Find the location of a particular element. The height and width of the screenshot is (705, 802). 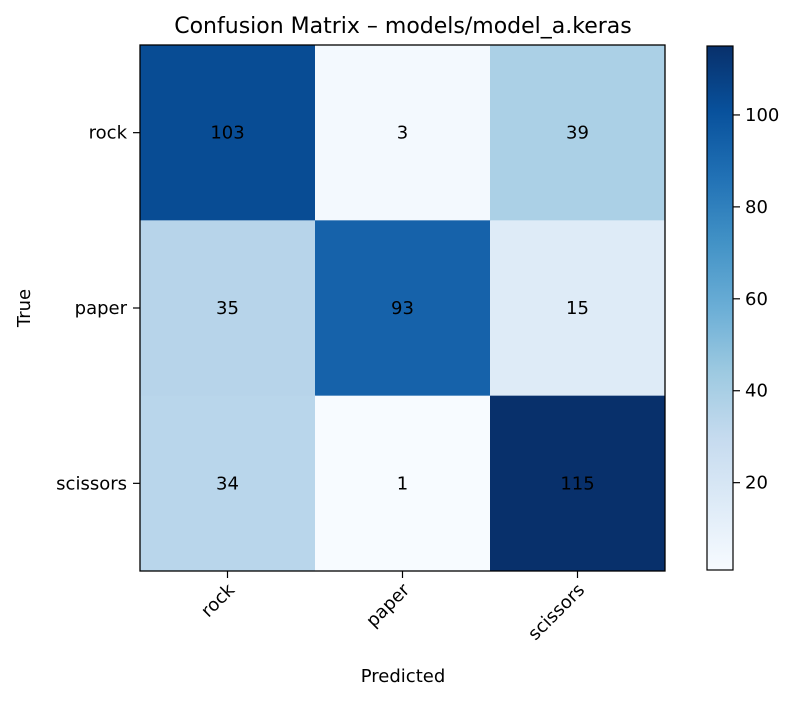

x-tick-label: paper is located at coordinates (388, 605).